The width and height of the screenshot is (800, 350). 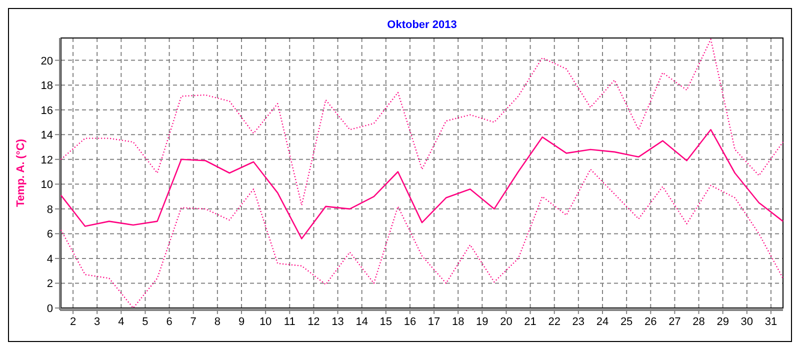 What do you see at coordinates (49, 259) in the screenshot?
I see `y-tick-label: 4` at bounding box center [49, 259].